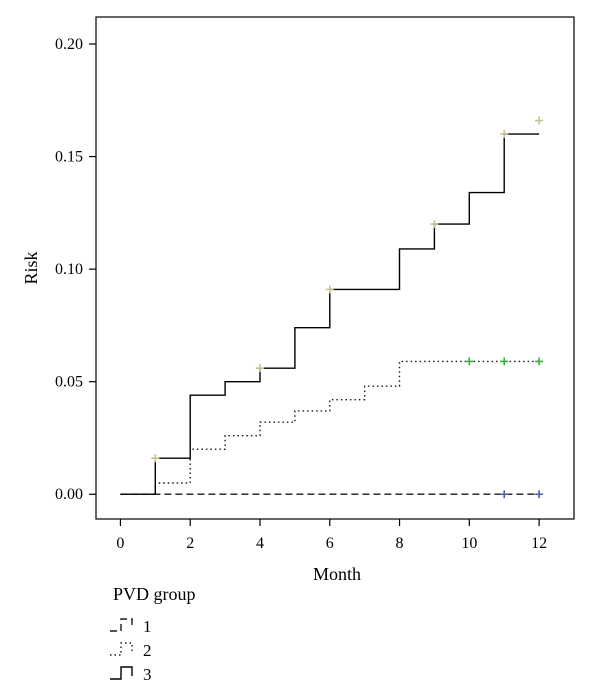  I want to click on x-tick-label: 0, so click(120, 543).